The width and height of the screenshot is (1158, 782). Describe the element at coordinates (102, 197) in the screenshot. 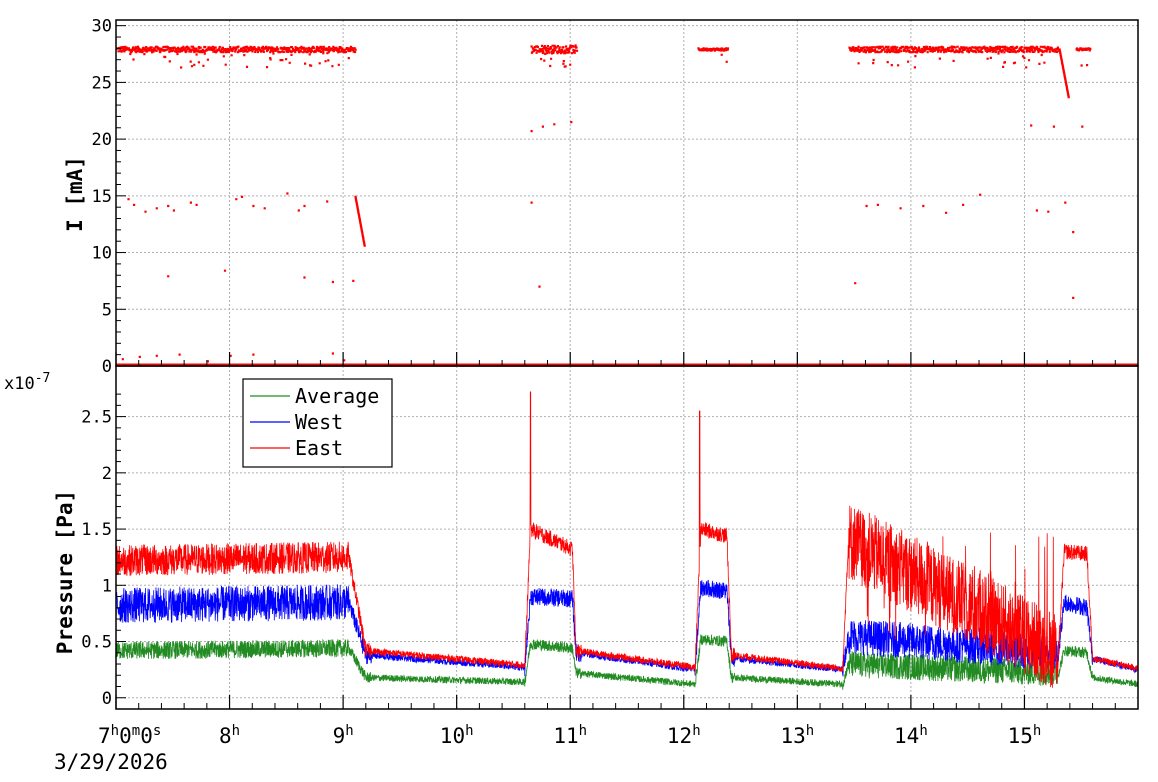

I see `current-y-tick-label: 15` at that location.